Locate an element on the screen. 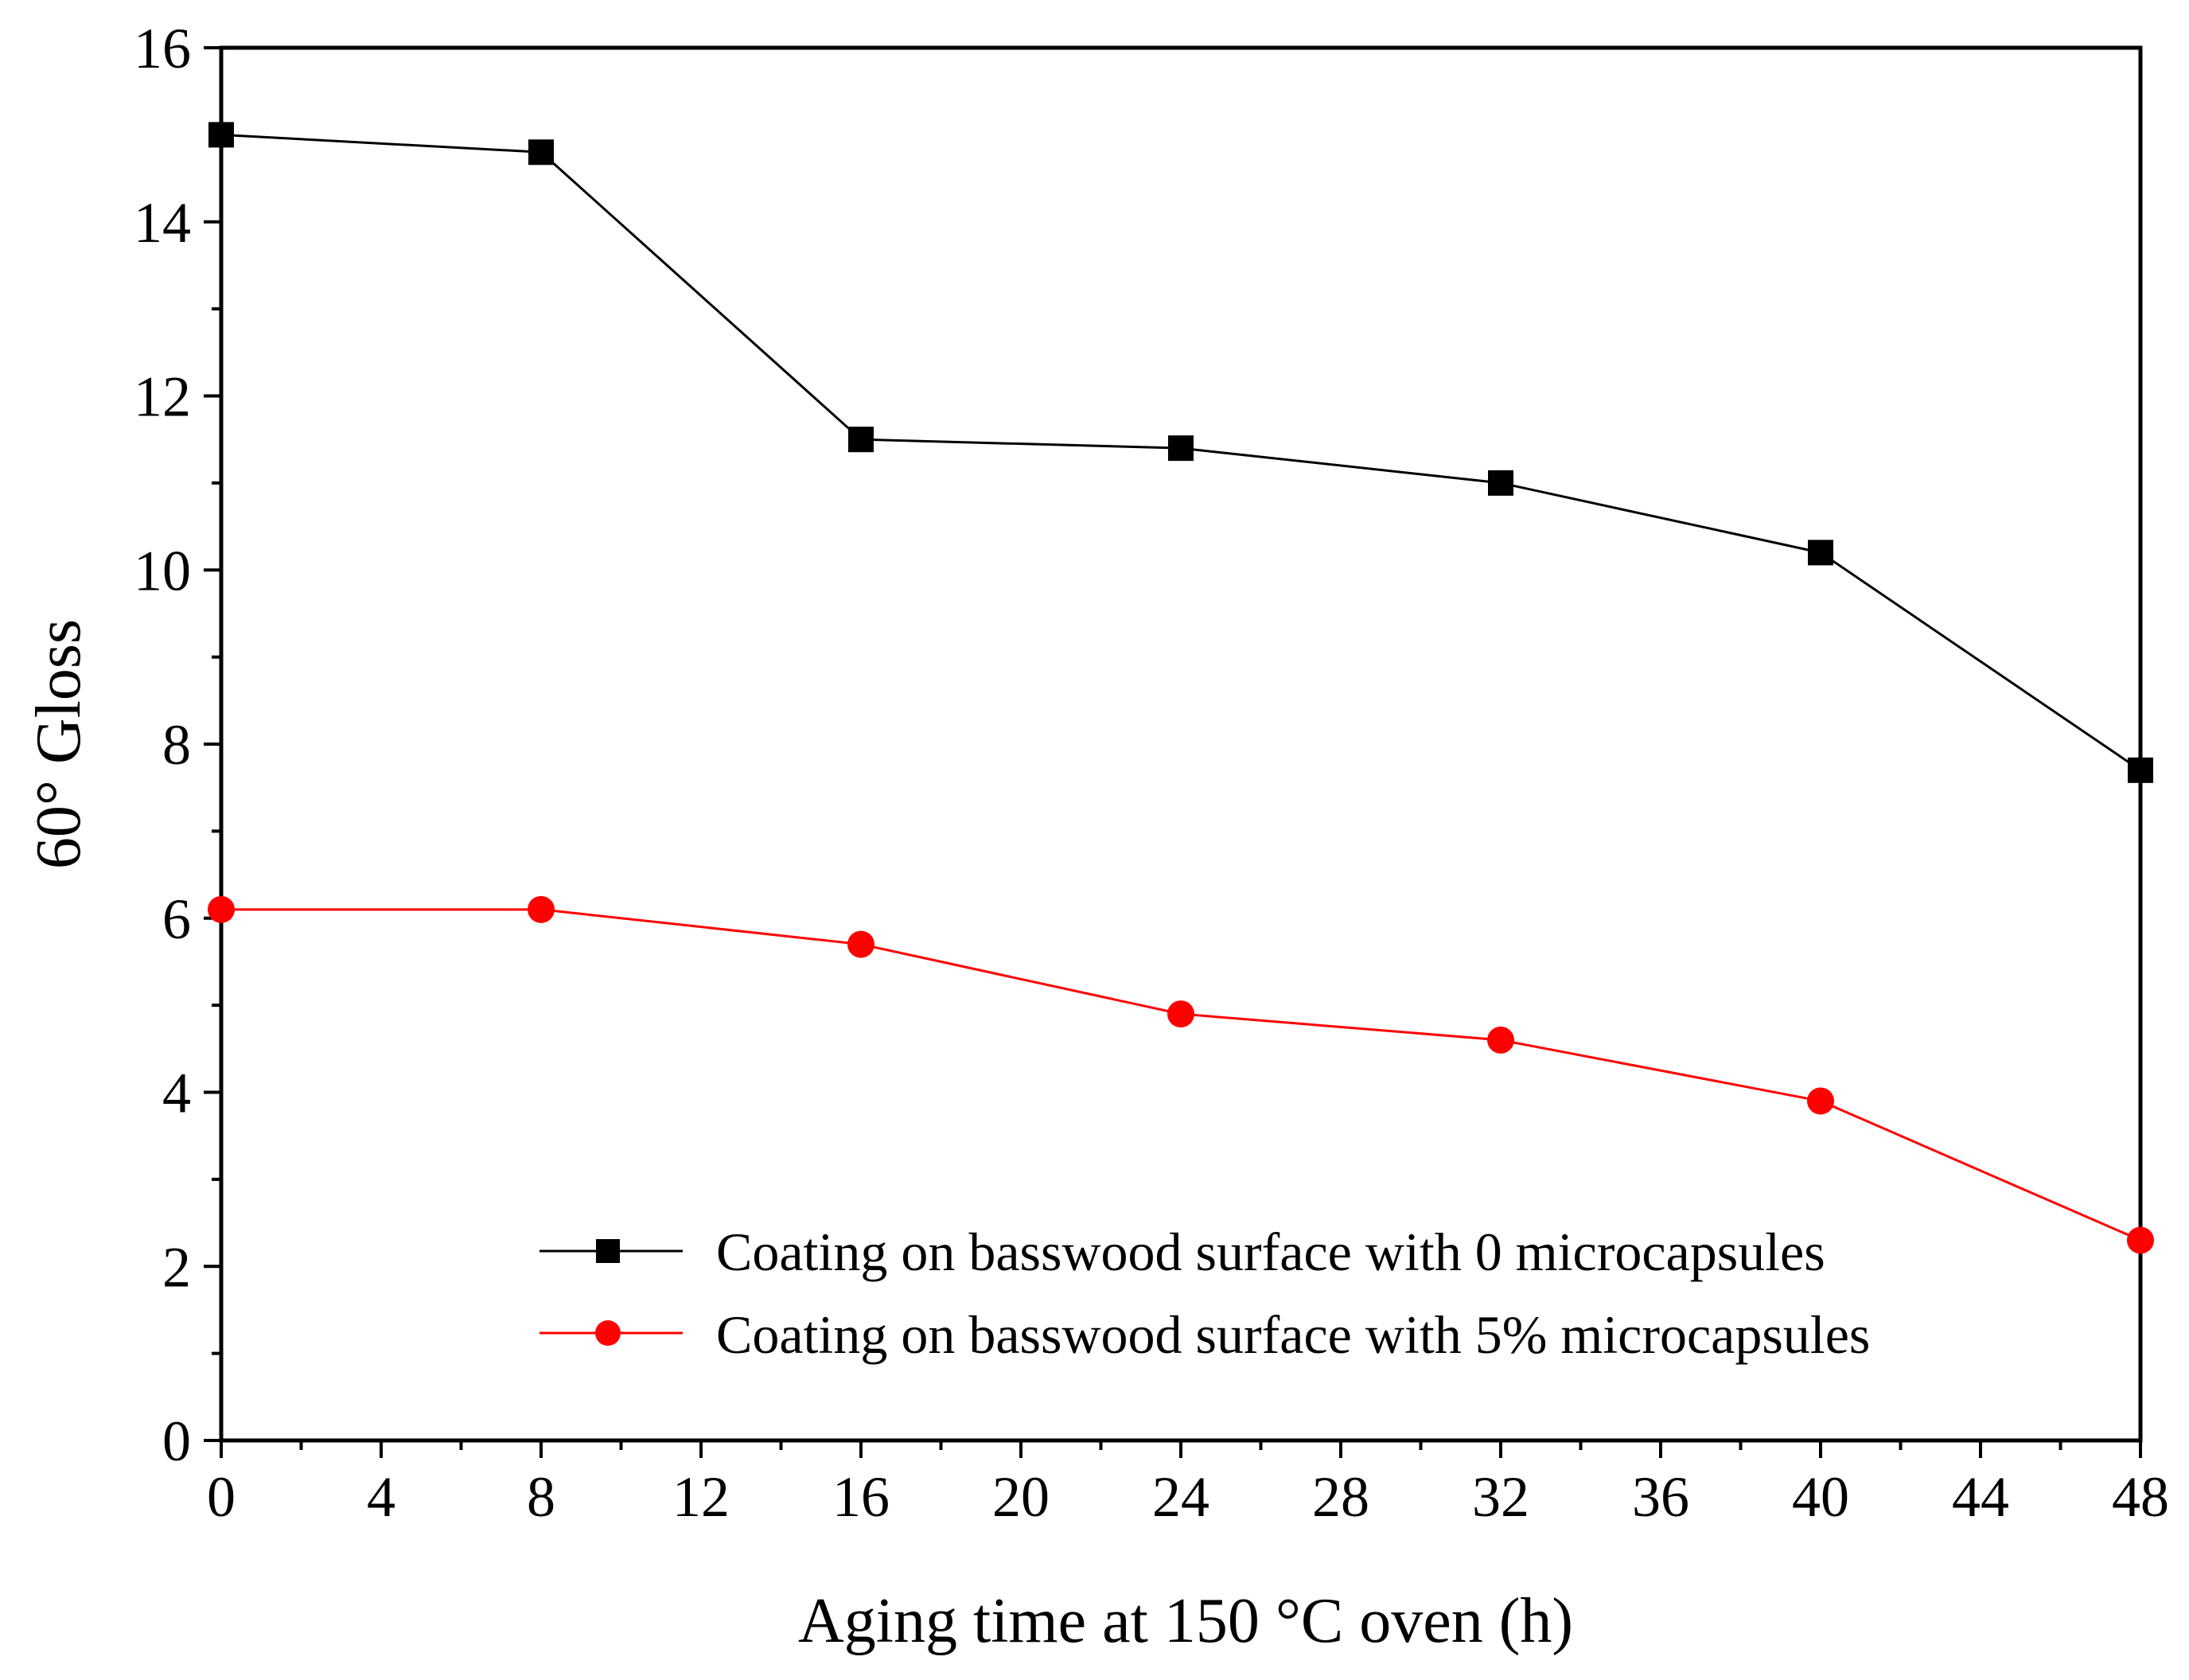 Image resolution: width=2189 pixels, height=1680 pixels. x-tick-labels: 0 4 8 12 16 20 24 28 32 36 40 44 48 is located at coordinates (1188, 1497).